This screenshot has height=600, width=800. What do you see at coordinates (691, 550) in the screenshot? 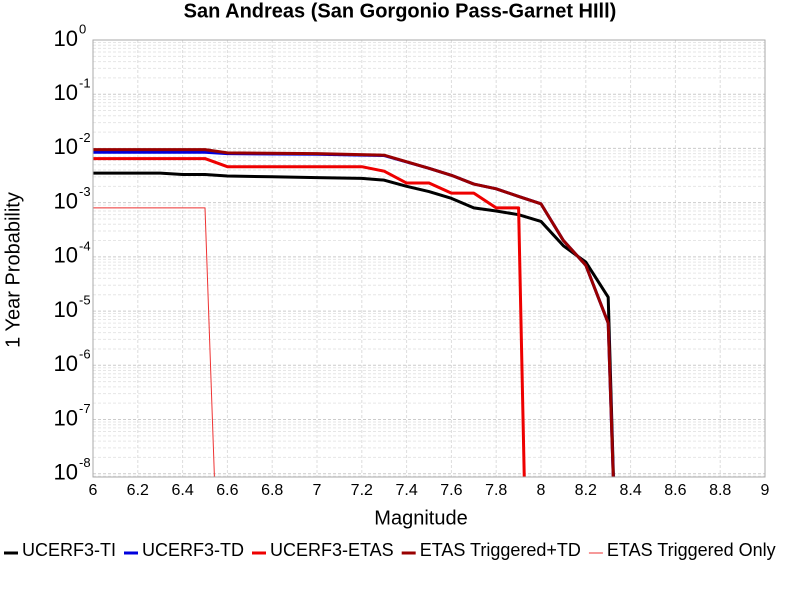
I see `legend-label: ETAS Triggered Only` at bounding box center [691, 550].